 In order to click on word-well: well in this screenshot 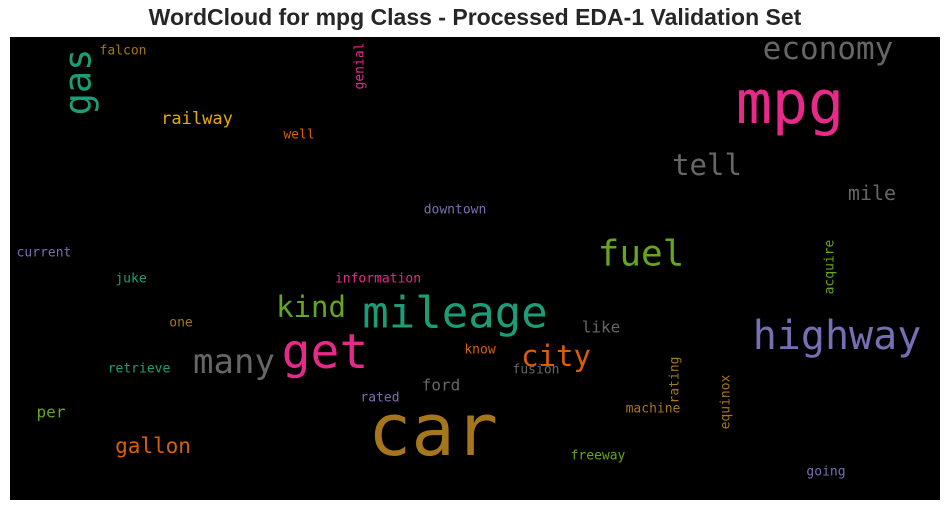, I will do `click(298, 135)`.